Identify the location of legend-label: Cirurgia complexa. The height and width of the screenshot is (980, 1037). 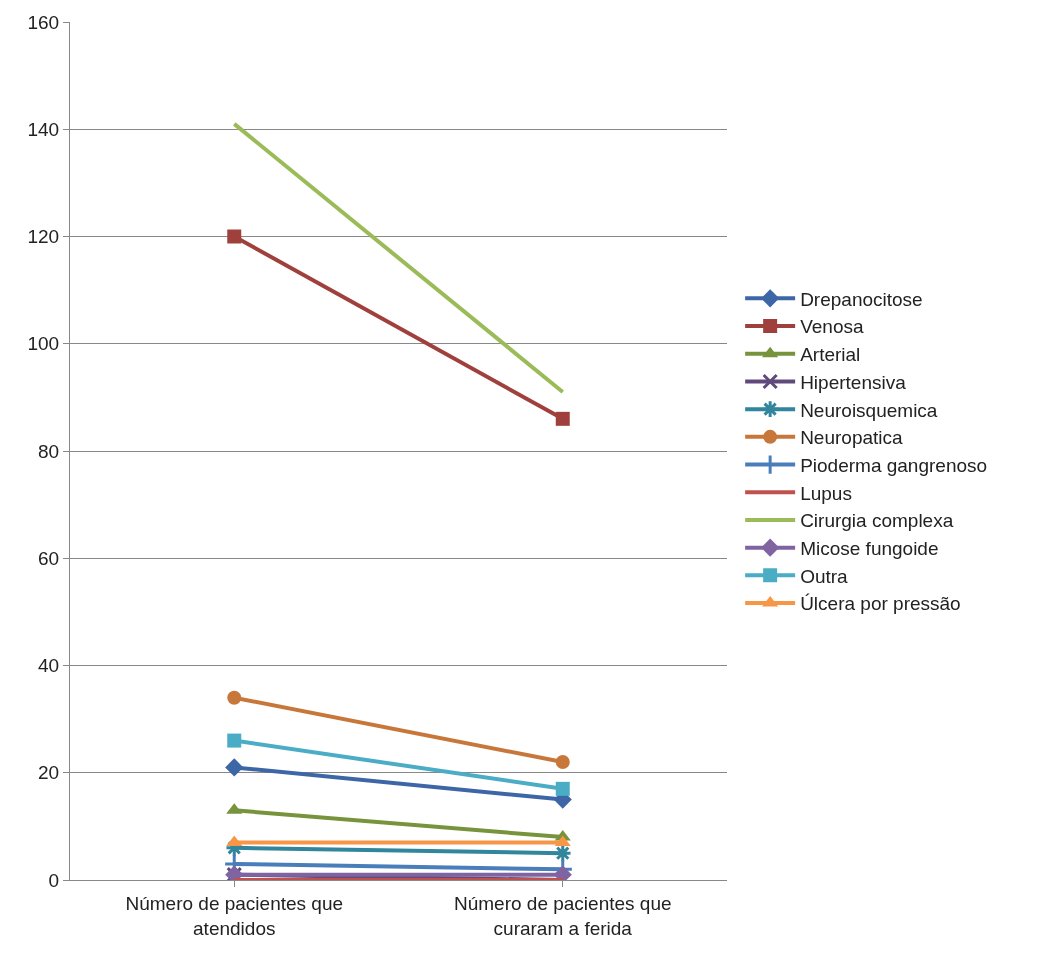
(877, 521).